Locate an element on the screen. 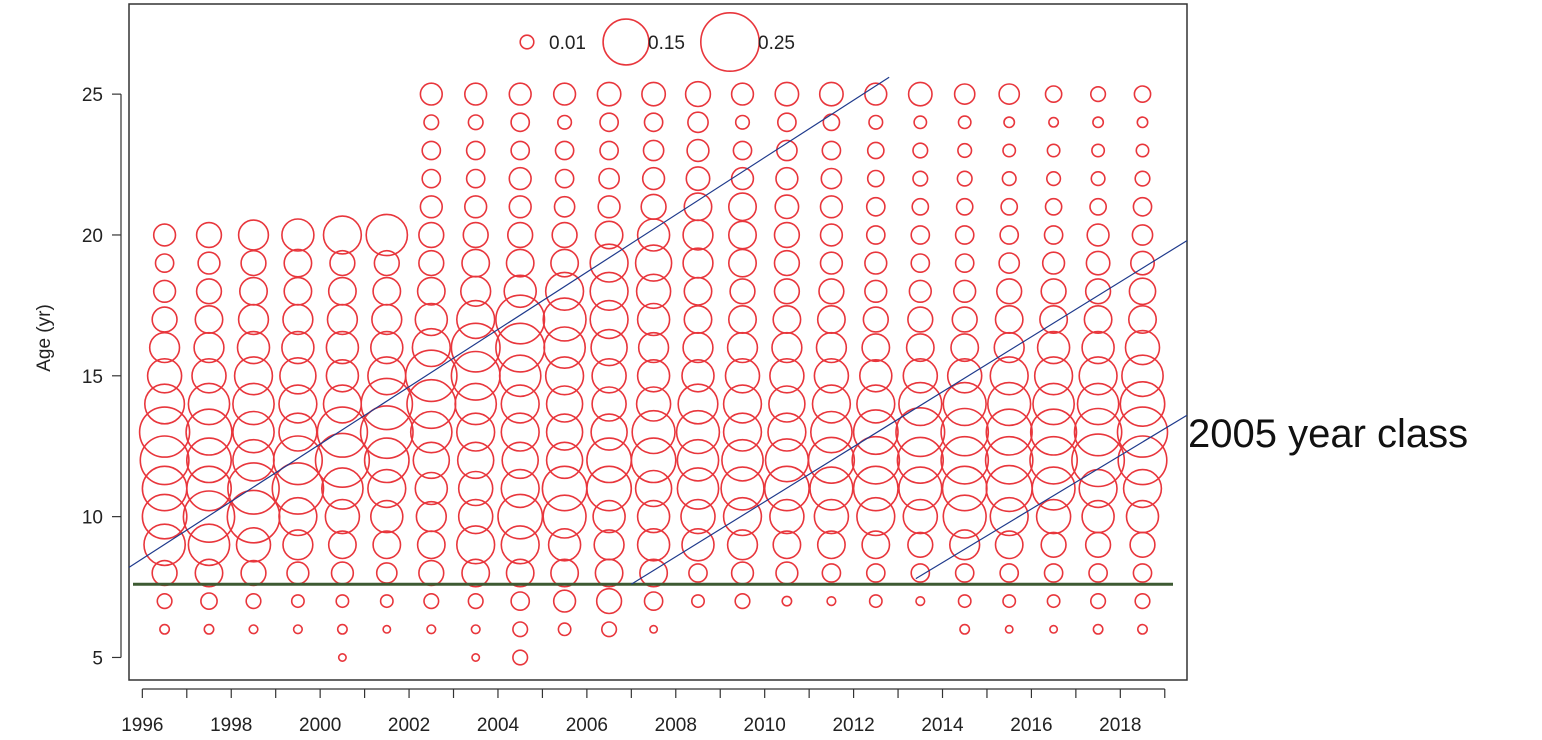 This screenshot has width=1542, height=740. x-tick-label: 2006 is located at coordinates (587, 725).